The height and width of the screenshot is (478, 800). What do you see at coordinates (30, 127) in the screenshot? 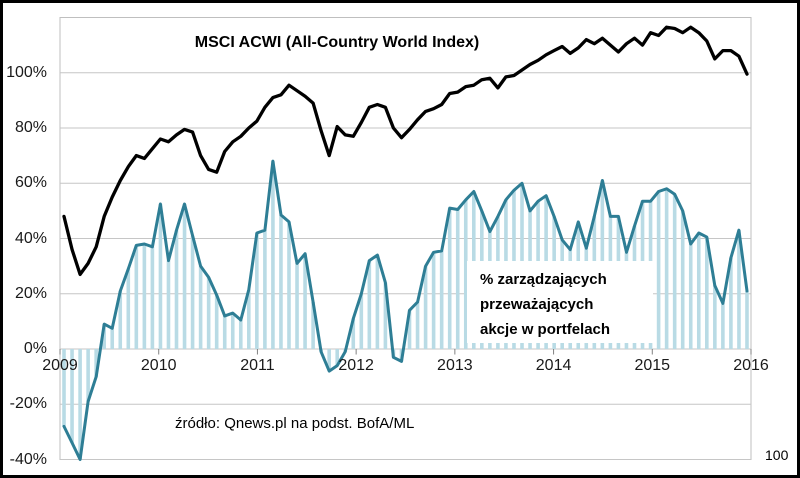
I see `y-axis-label-80%: 80%` at bounding box center [30, 127].